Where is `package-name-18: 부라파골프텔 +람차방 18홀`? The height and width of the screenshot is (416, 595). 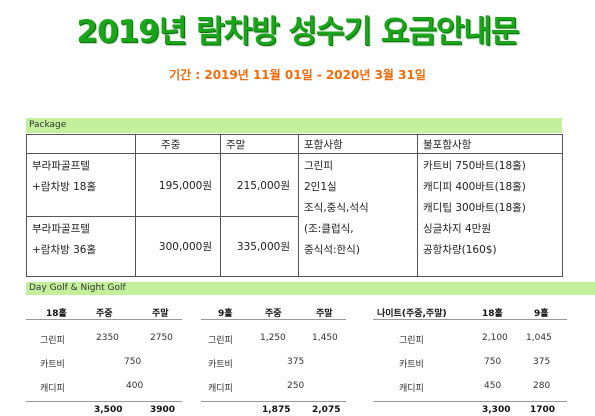
package-name-18: 부라파골프텔 +람차방 18홀 is located at coordinates (81, 185).